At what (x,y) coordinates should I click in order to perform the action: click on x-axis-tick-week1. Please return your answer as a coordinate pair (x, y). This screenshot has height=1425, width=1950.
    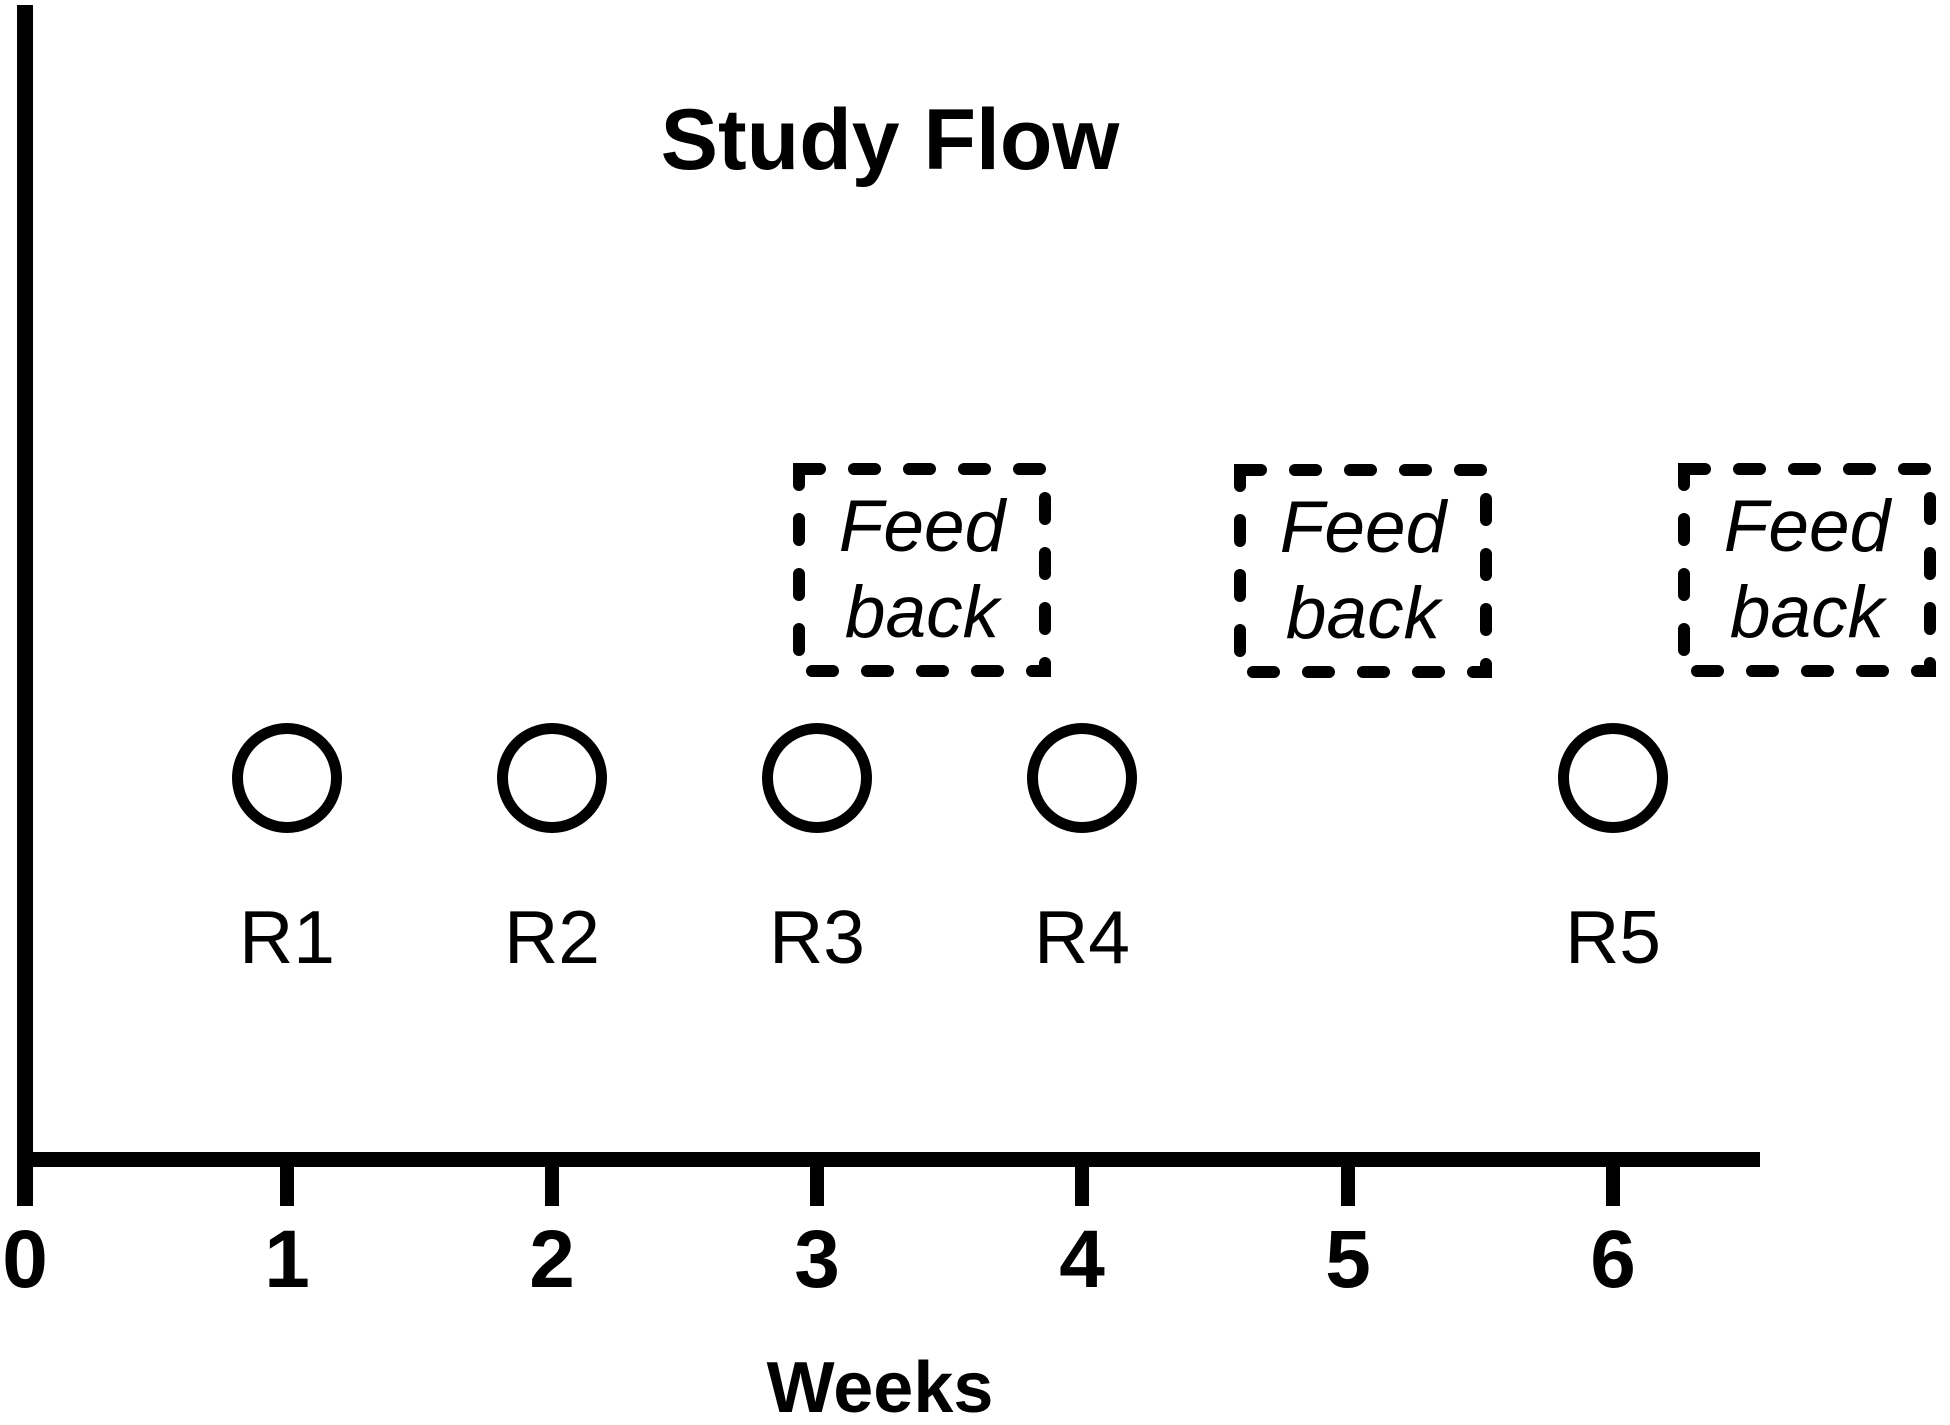
    Looking at the image, I should click on (287, 1183).